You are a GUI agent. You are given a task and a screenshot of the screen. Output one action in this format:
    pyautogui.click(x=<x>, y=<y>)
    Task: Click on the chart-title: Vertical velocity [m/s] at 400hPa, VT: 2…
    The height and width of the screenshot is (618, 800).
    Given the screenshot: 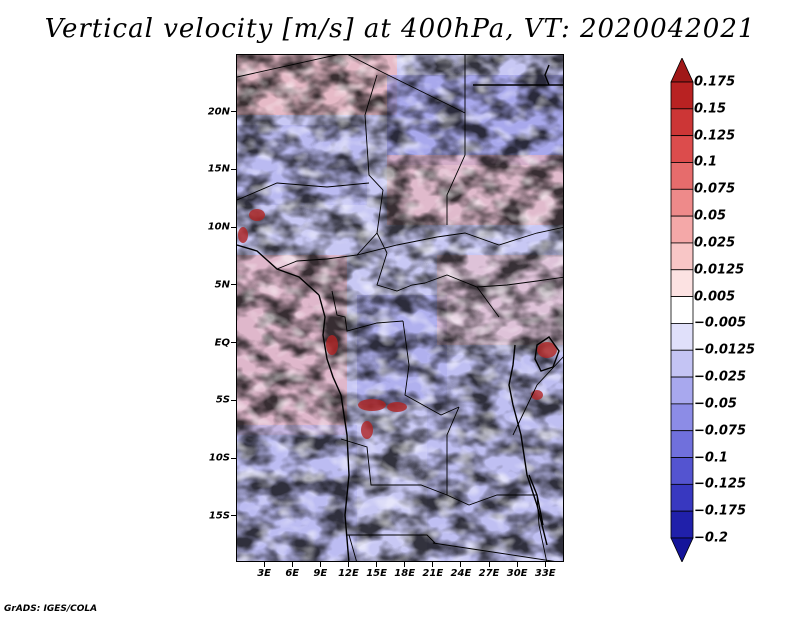 What is the action you would take?
    pyautogui.click(x=400, y=29)
    